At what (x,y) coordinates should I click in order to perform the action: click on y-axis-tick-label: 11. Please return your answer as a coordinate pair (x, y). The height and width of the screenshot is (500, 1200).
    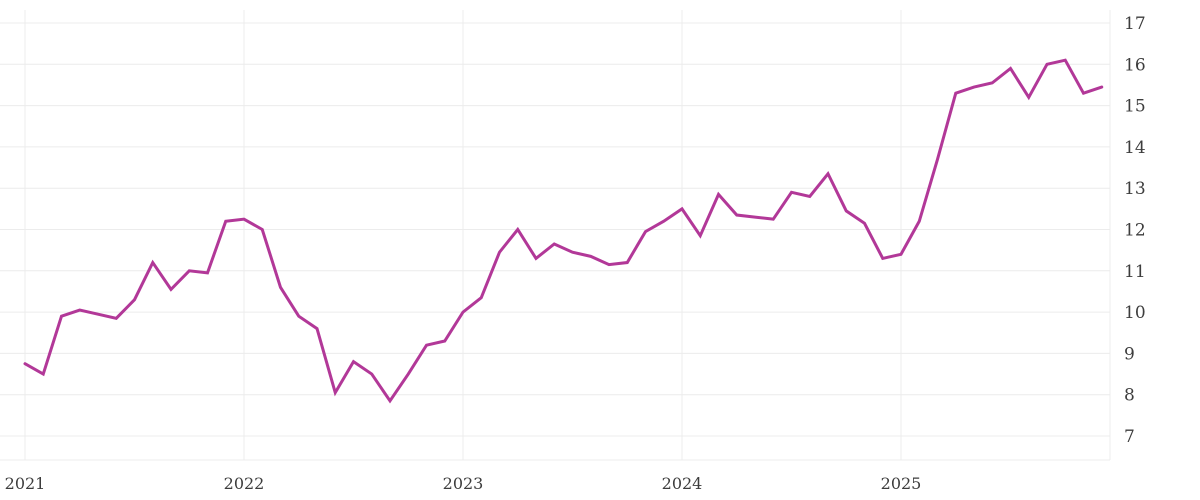
    Looking at the image, I should click on (1135, 272).